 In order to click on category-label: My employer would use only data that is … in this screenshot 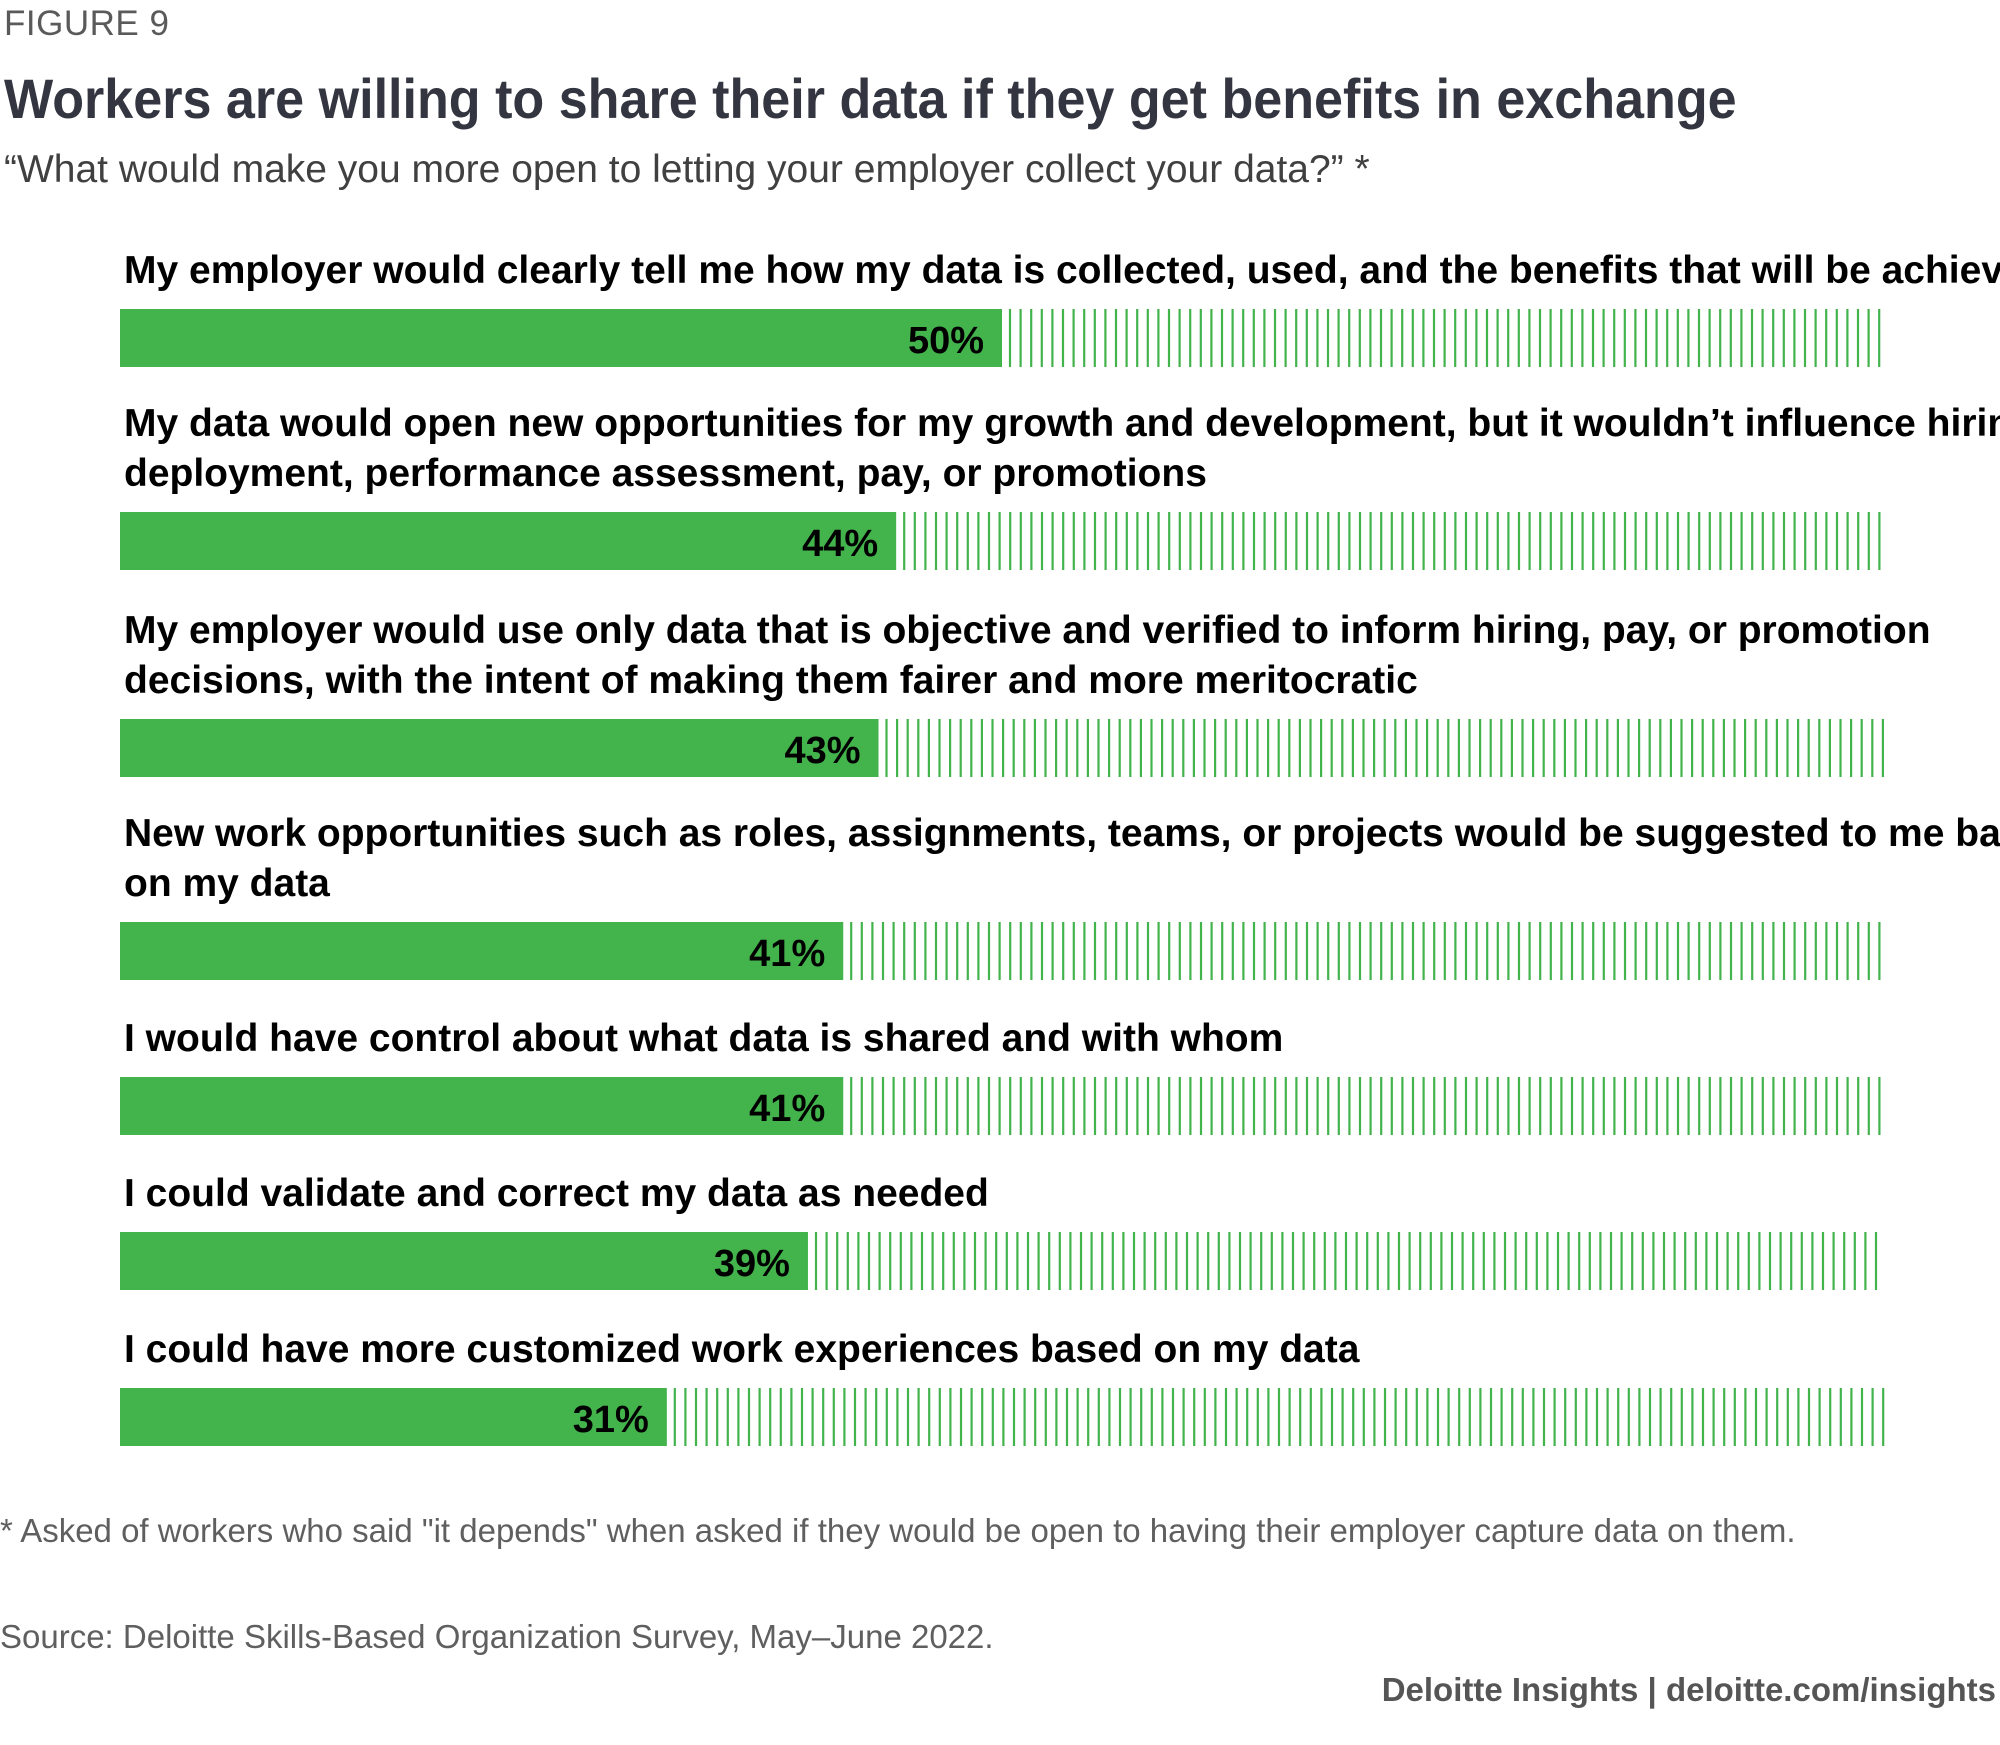, I will do `click(1027, 630)`.